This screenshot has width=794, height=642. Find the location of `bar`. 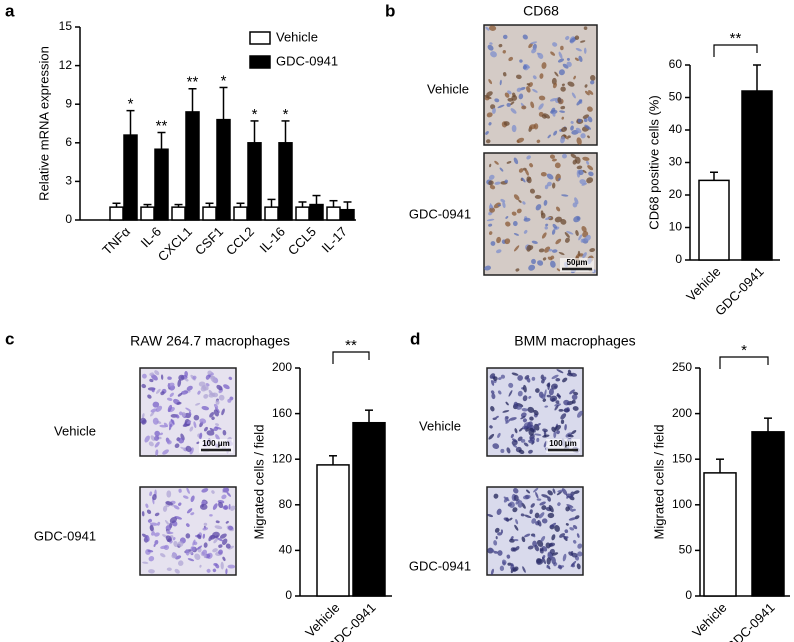

bar is located at coordinates (768, 514).